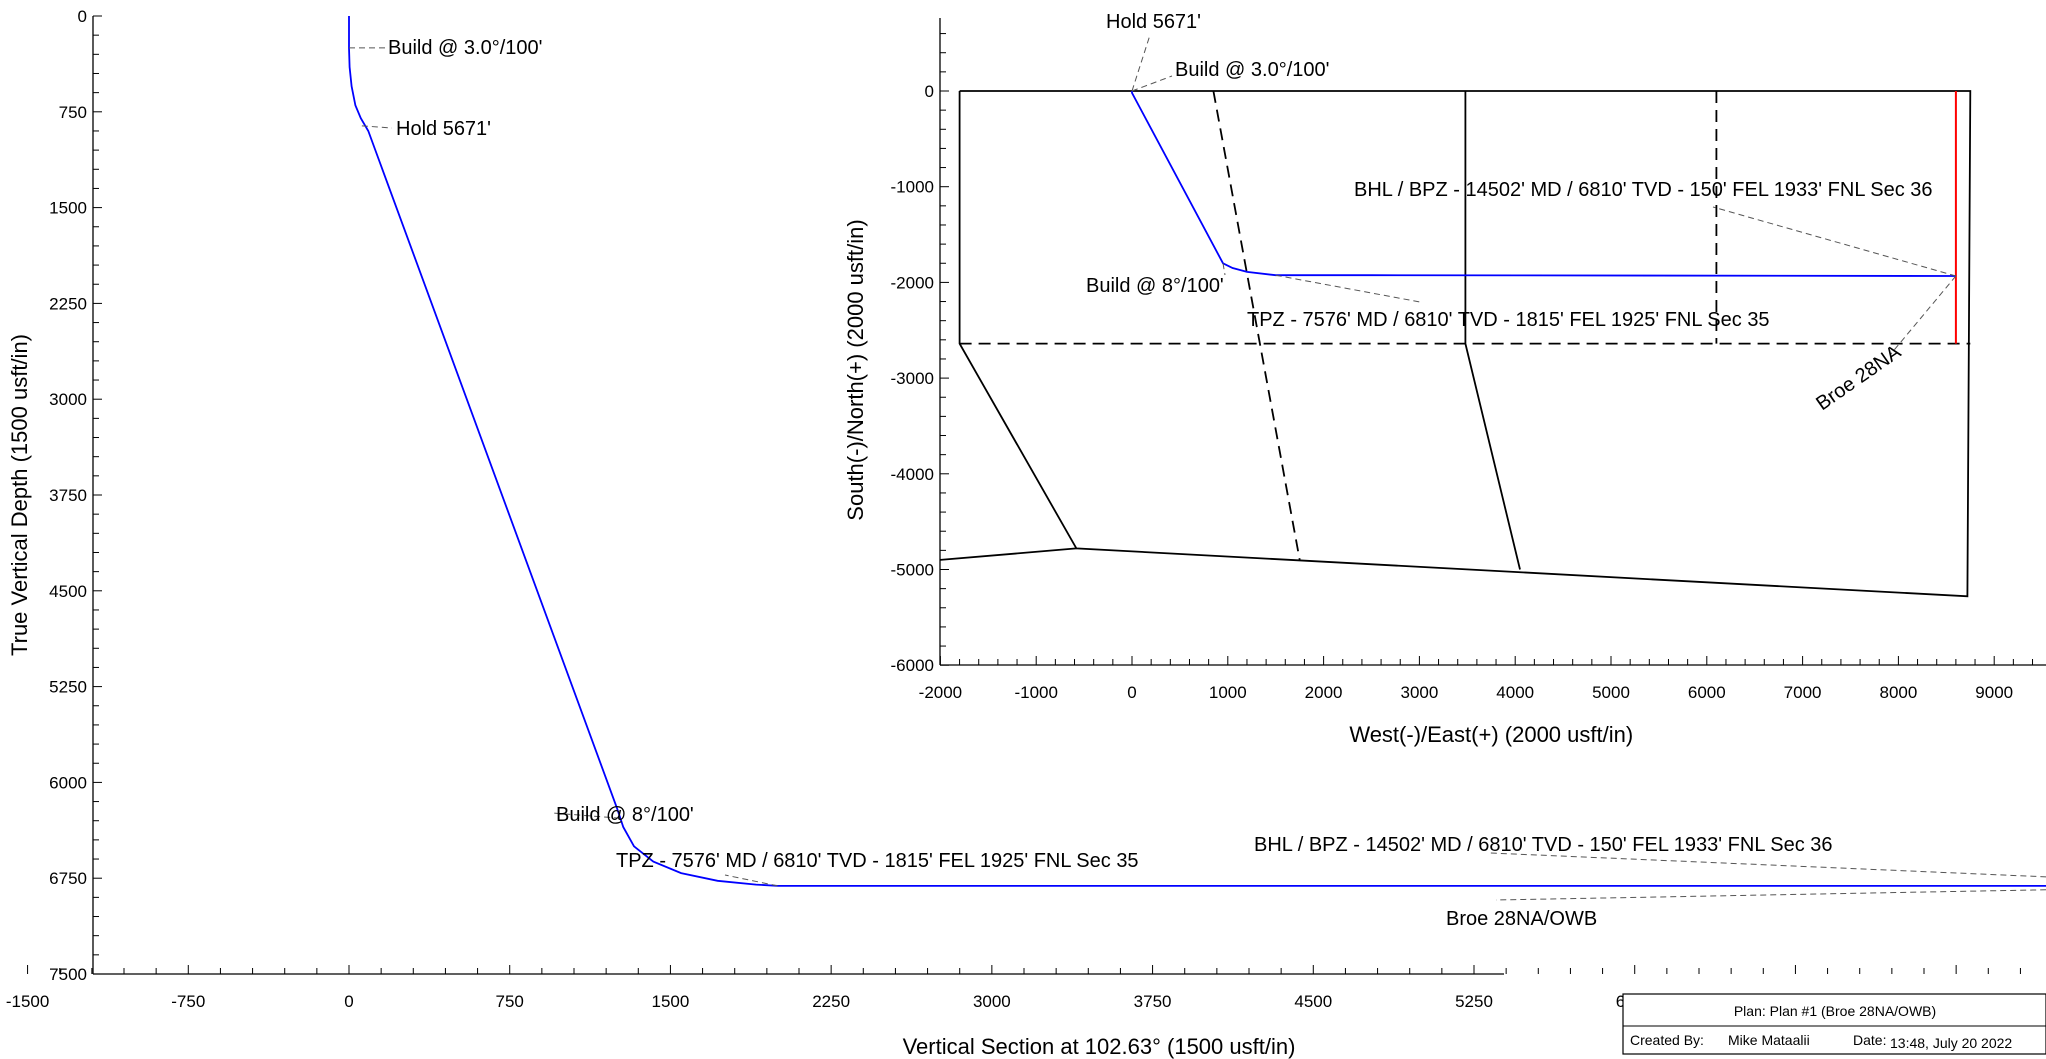 This screenshot has width=2046, height=1059. I want to click on plan-y-tick-label: -5000, so click(912, 570).